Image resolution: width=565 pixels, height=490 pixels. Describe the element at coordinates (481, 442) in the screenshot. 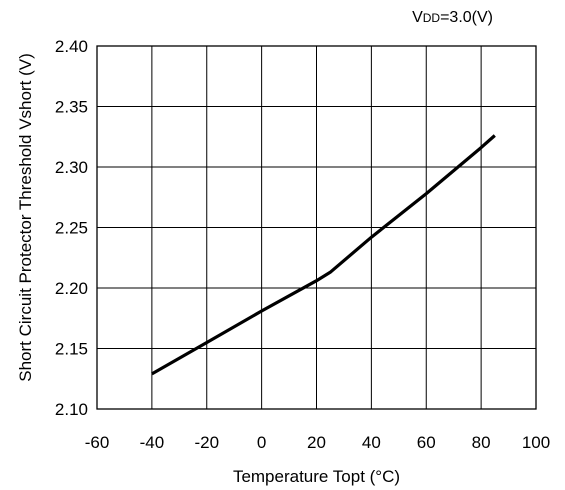

I see `x-tick-label: 80` at that location.